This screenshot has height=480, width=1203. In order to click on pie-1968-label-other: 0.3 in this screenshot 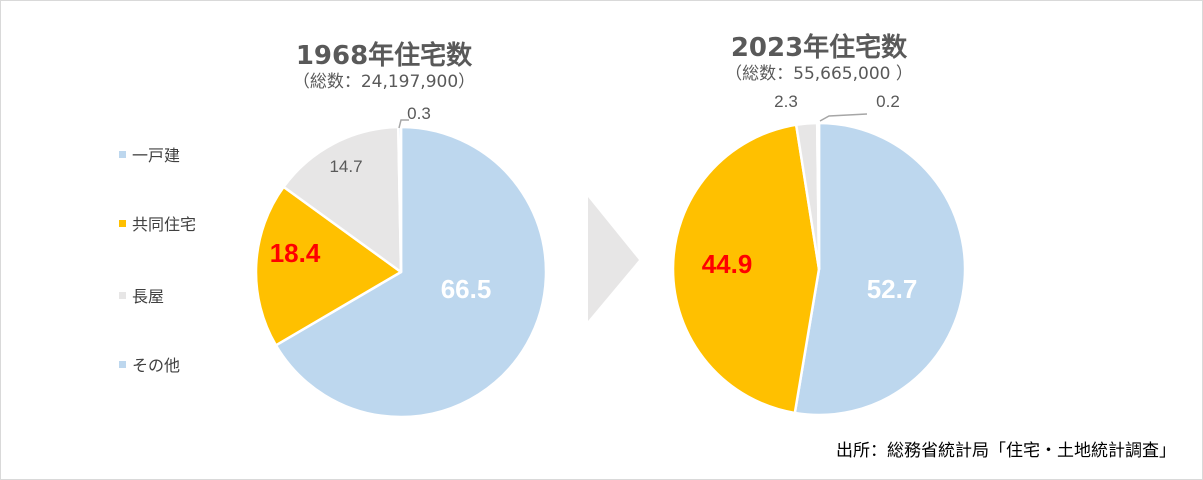, I will do `click(419, 113)`.